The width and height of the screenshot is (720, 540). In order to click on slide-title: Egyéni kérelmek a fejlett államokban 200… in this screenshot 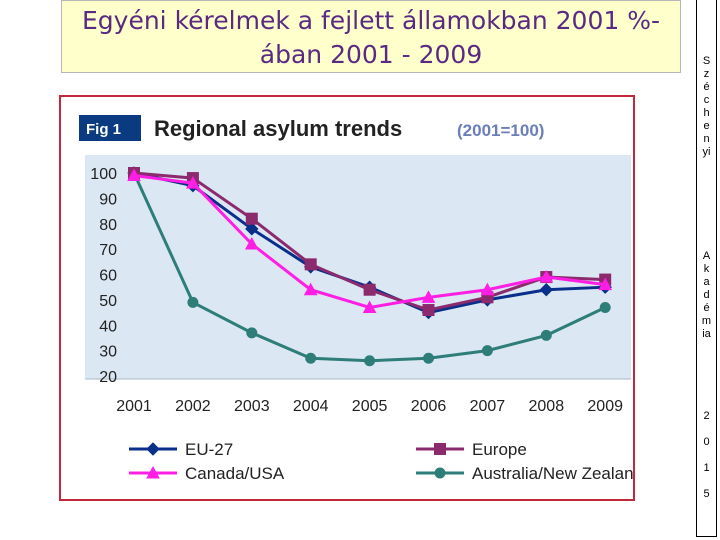, I will do `click(371, 36)`.